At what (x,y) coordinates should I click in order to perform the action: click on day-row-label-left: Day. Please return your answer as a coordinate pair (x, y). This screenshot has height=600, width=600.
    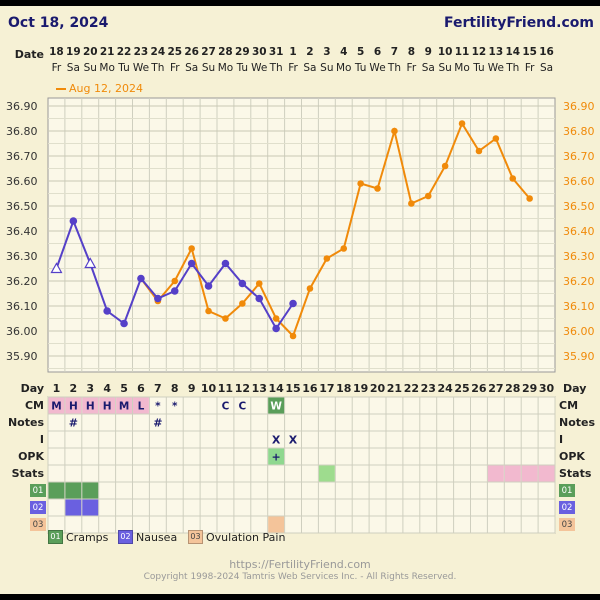
    Looking at the image, I should click on (32, 388).